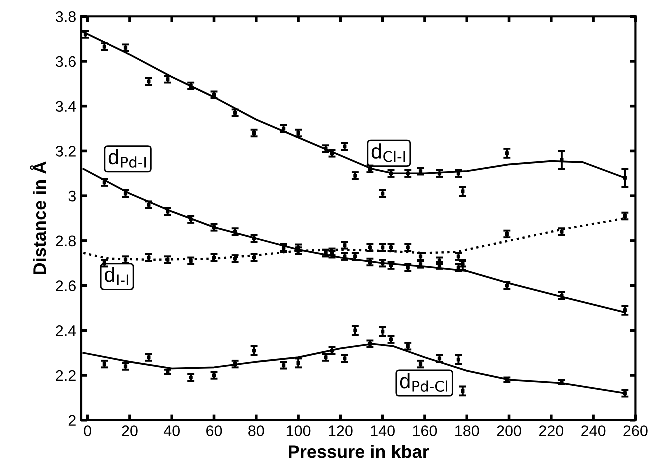  Describe the element at coordinates (383, 431) in the screenshot. I see `x-tick-label: 140` at that location.